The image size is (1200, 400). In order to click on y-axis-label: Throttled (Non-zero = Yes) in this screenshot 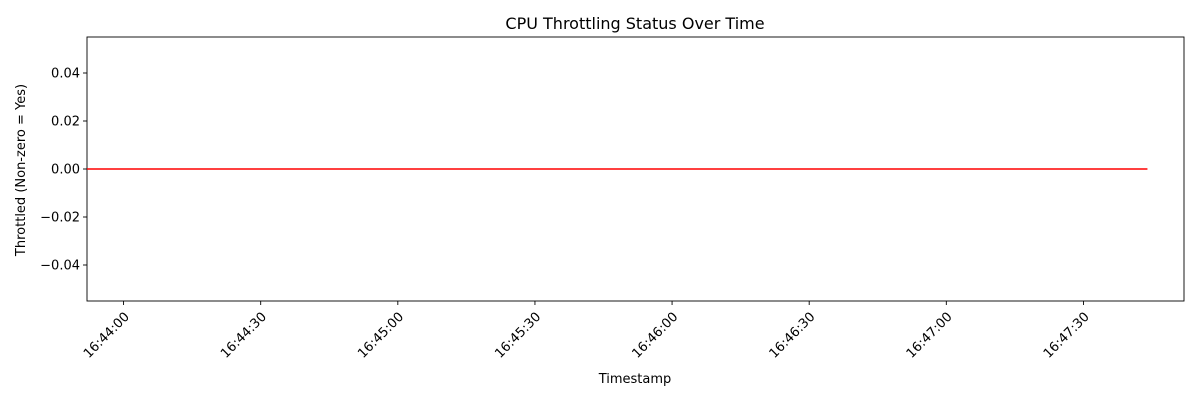, I will do `click(21, 170)`.